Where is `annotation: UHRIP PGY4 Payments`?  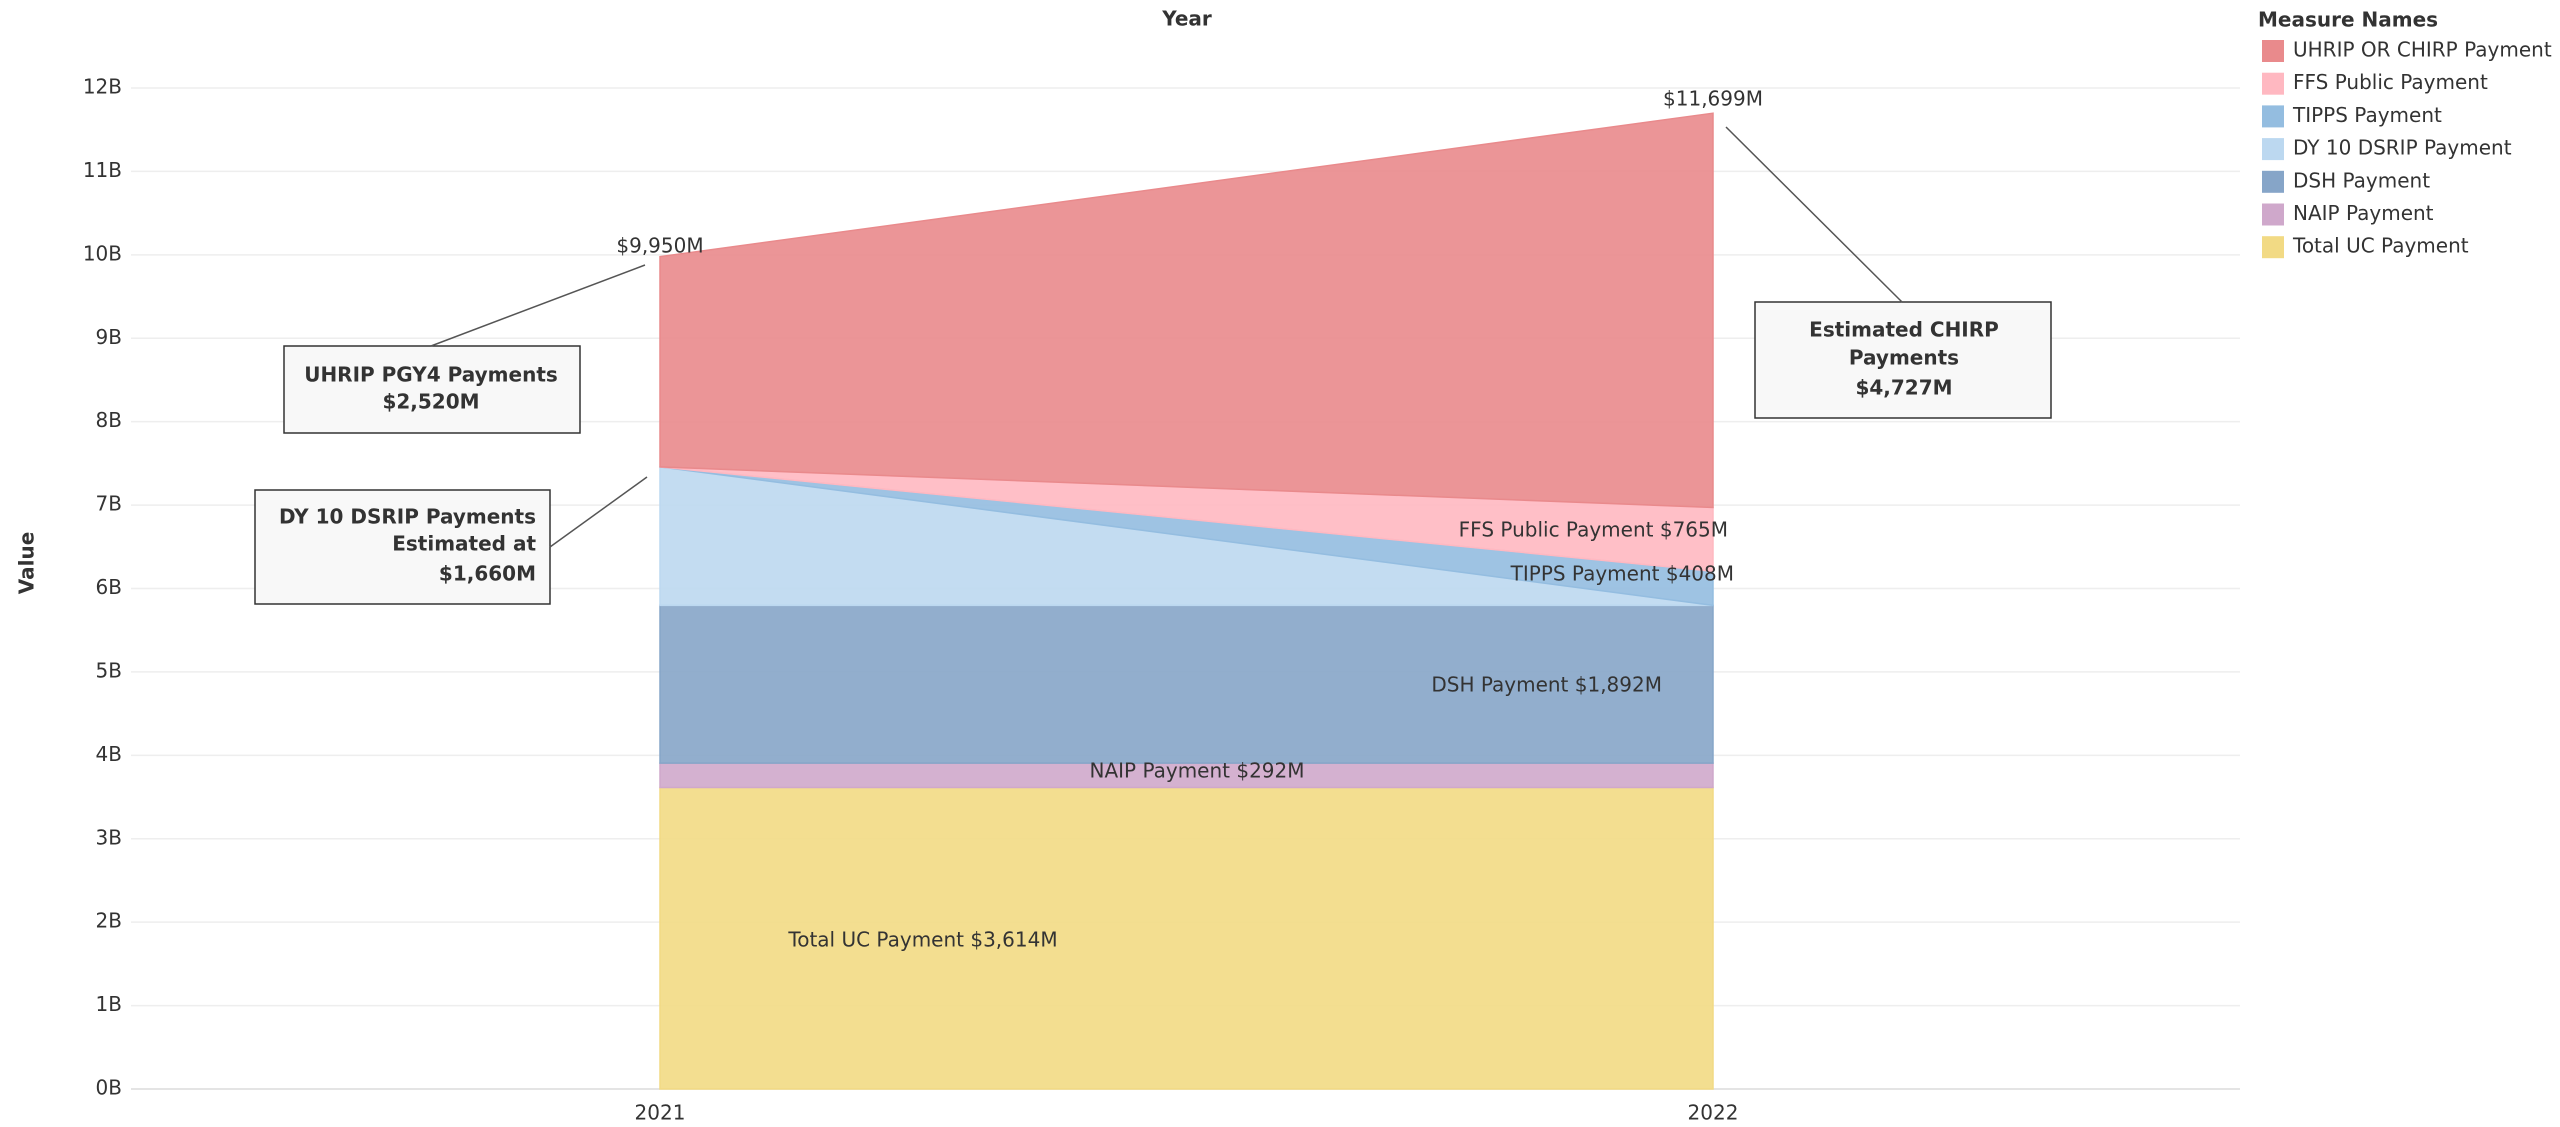 annotation: UHRIP PGY4 Payments is located at coordinates (431, 375).